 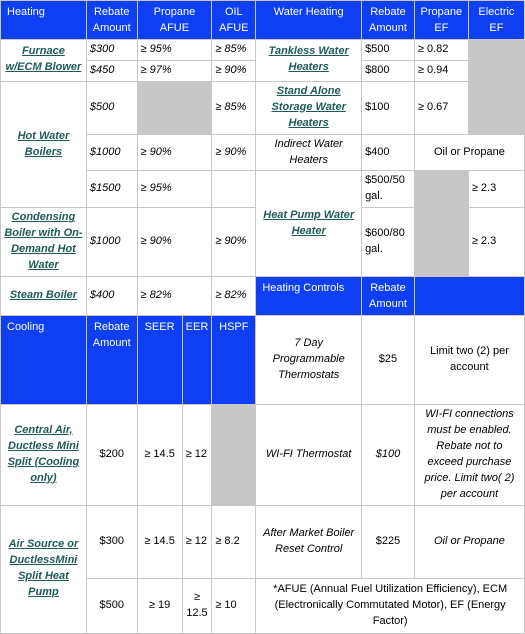 I want to click on tankless-link: Tankless Water Heaters, so click(x=308, y=59).